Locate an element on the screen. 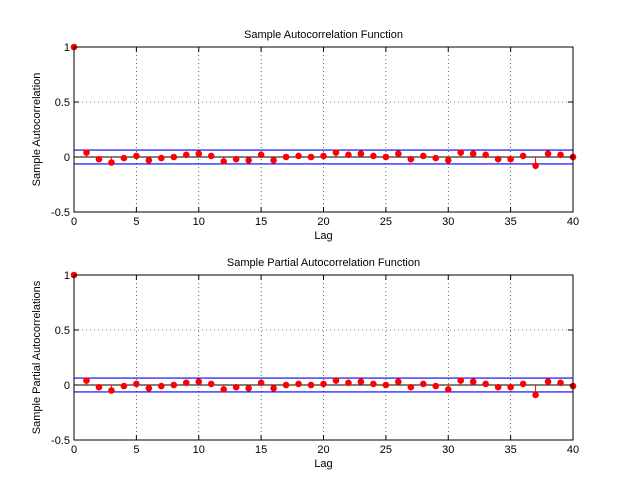 This screenshot has width=622, height=495. chart-title: Sample Autocorrelation Function is located at coordinates (323, 35).